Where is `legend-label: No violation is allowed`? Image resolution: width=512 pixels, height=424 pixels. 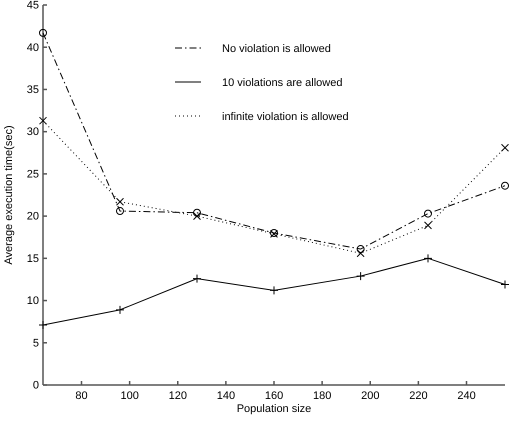 legend-label: No violation is allowed is located at coordinates (276, 49).